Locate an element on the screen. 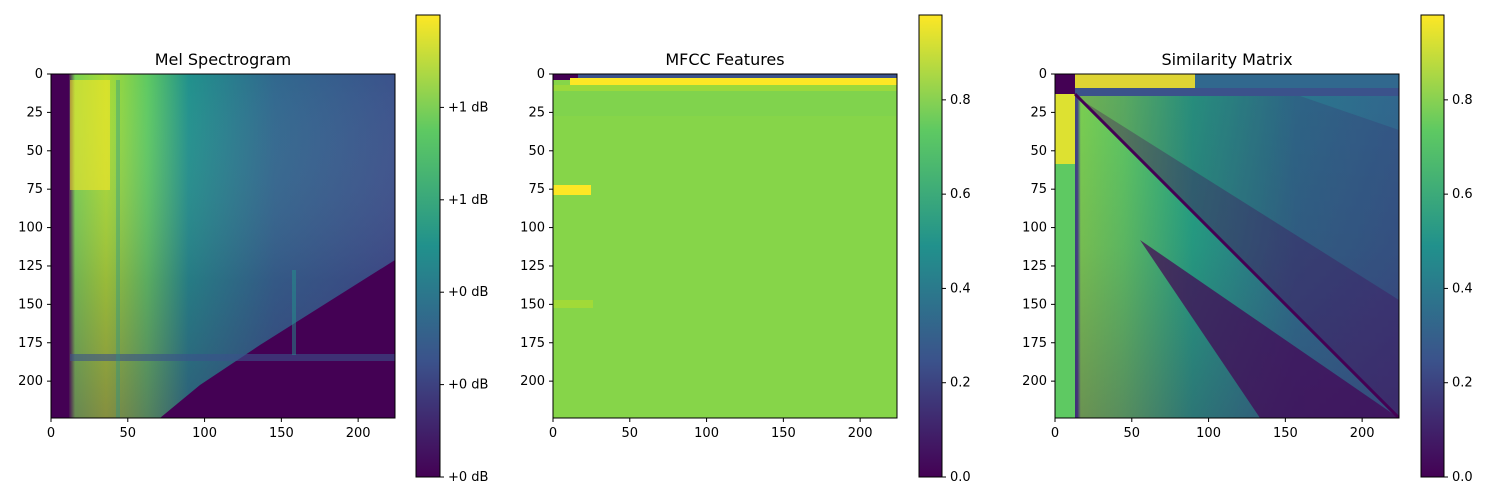 The image size is (1500, 500). colorbar: +0 dB +0 dB +0 dB +1 dB +1 dB is located at coordinates (451, 249).